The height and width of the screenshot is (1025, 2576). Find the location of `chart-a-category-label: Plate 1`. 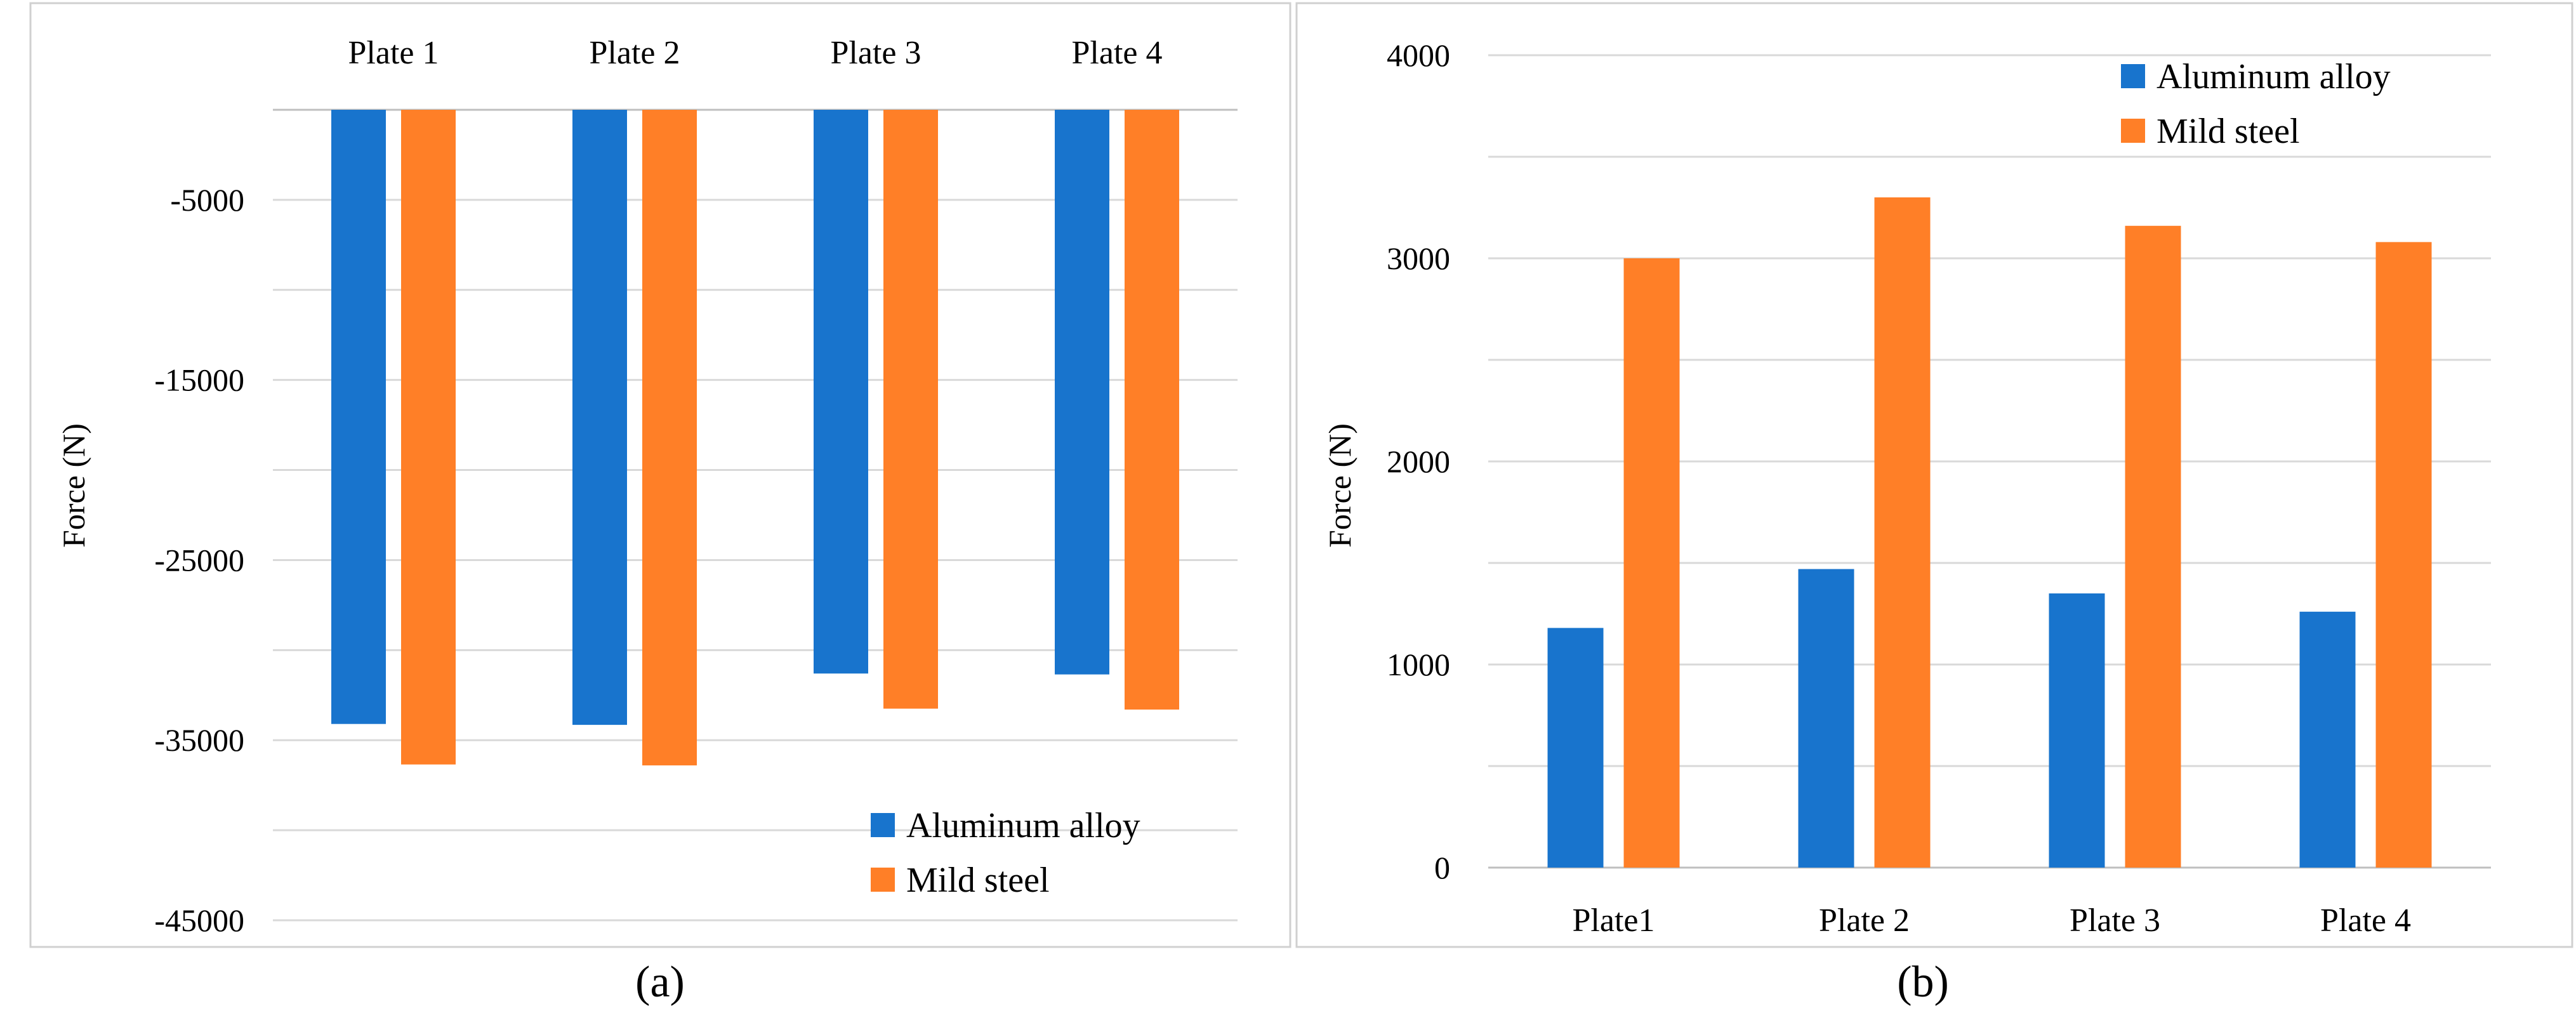

chart-a-category-label: Plate 1 is located at coordinates (393, 53).